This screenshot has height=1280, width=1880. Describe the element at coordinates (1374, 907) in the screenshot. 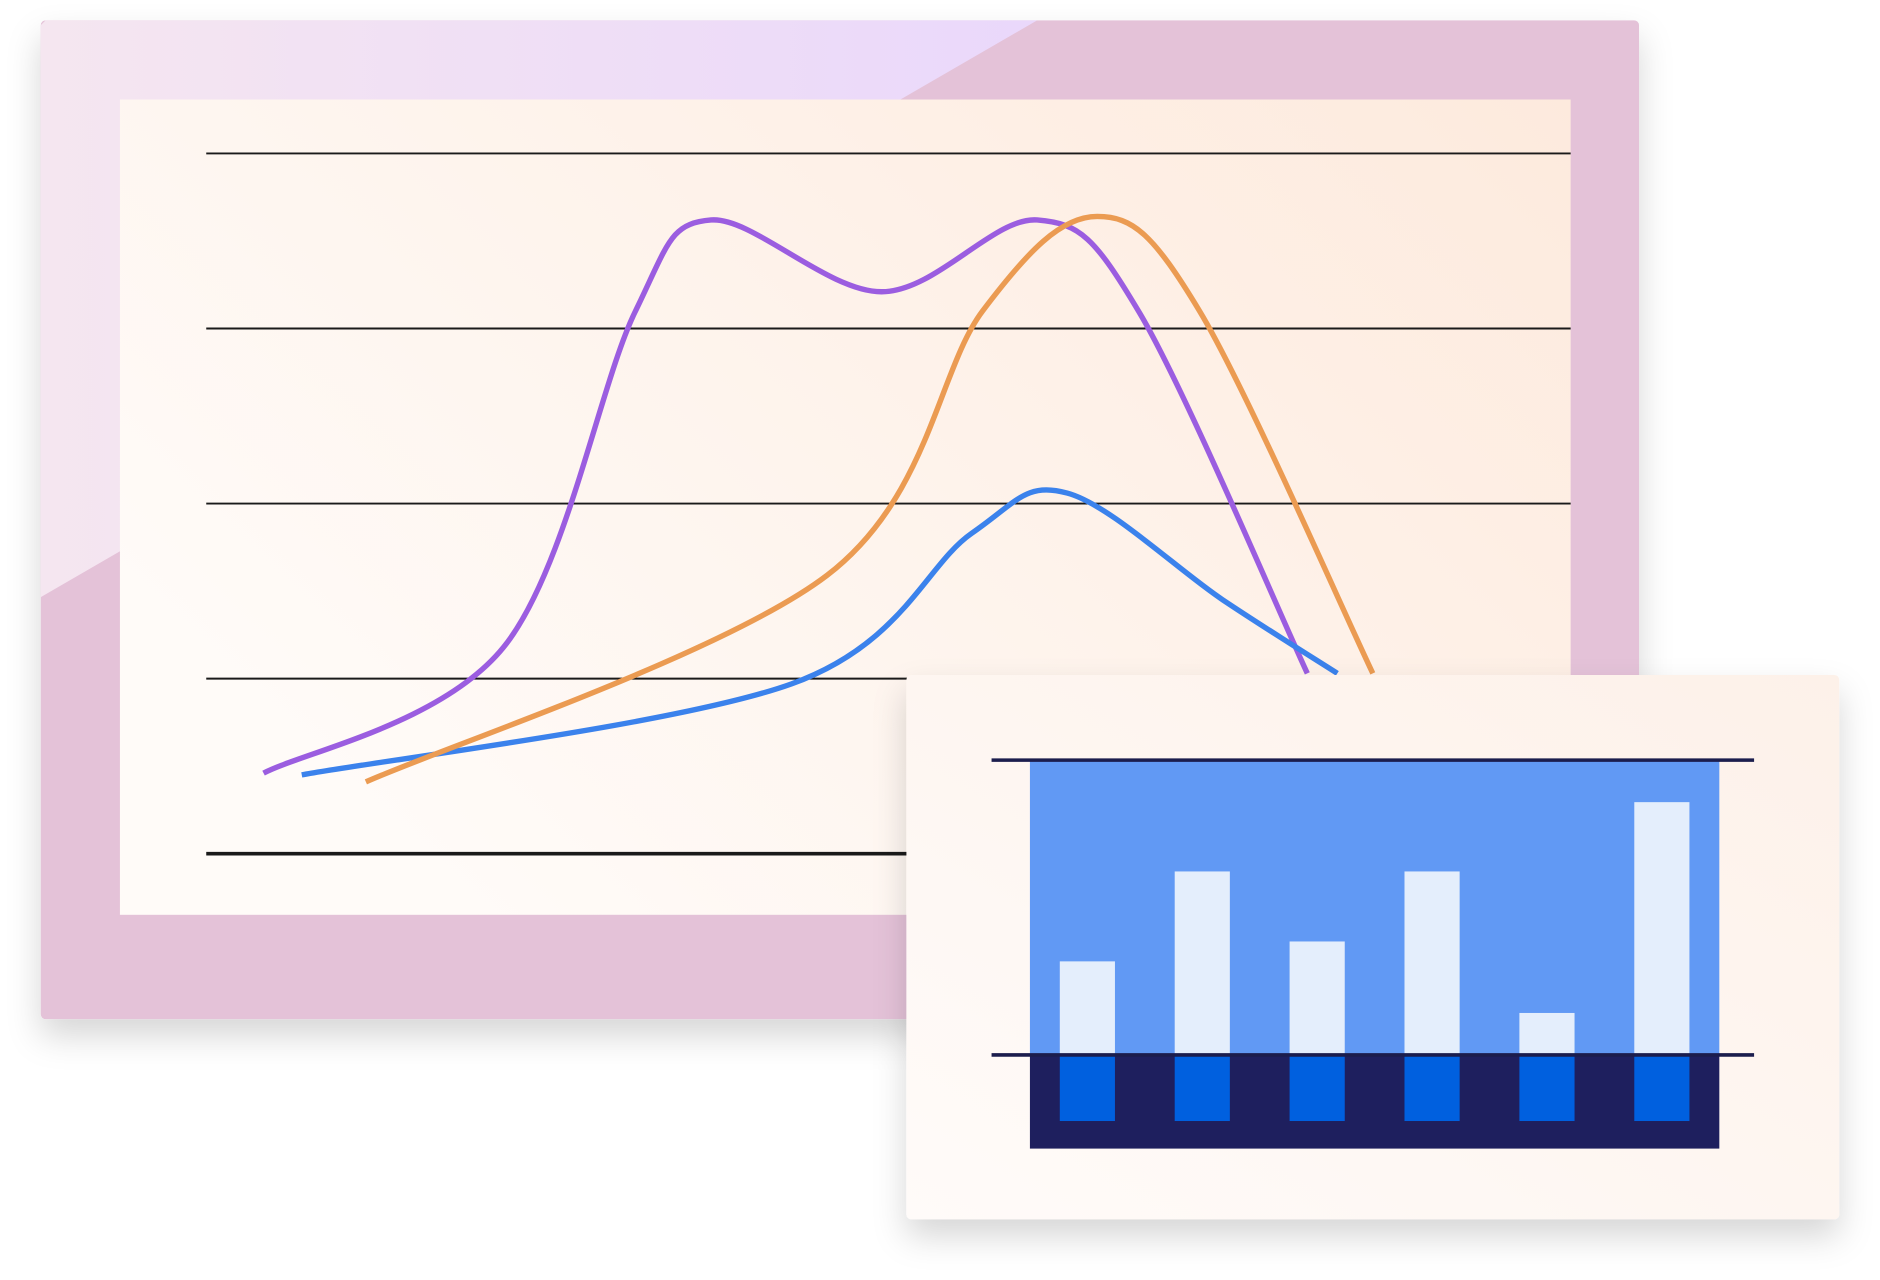

I see `plot-area` at that location.